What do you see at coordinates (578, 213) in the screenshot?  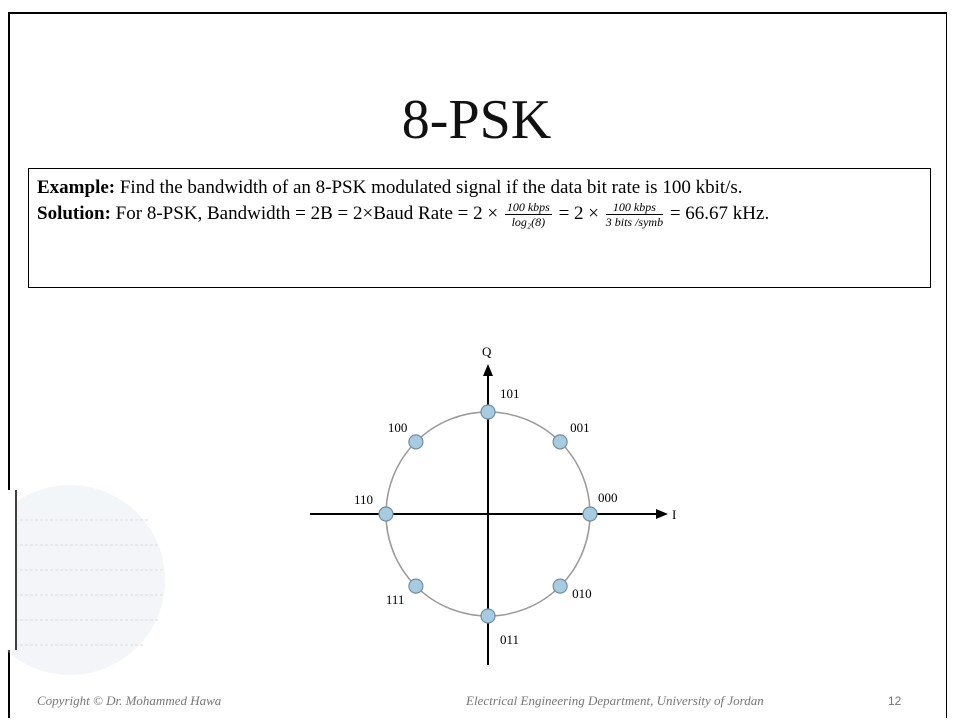 I see `solution-mid: = 2 ×` at bounding box center [578, 213].